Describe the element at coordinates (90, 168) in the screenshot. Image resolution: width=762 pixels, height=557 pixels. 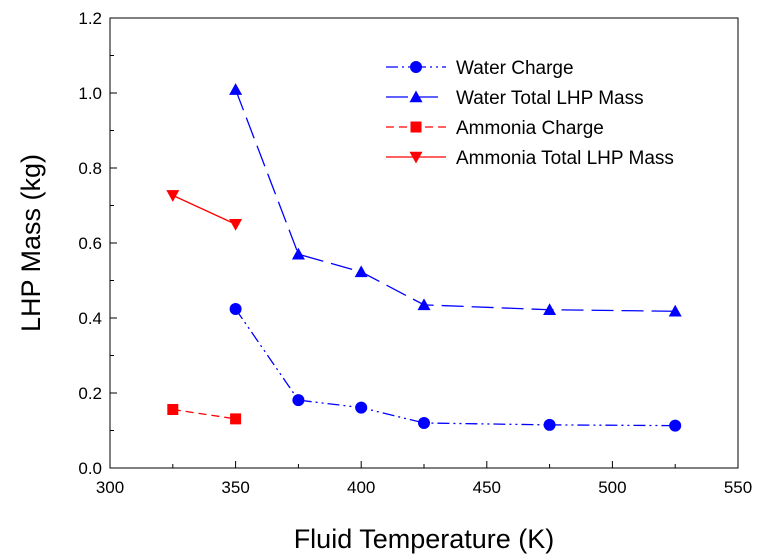
I see `y-tick-label: 0.8` at that location.